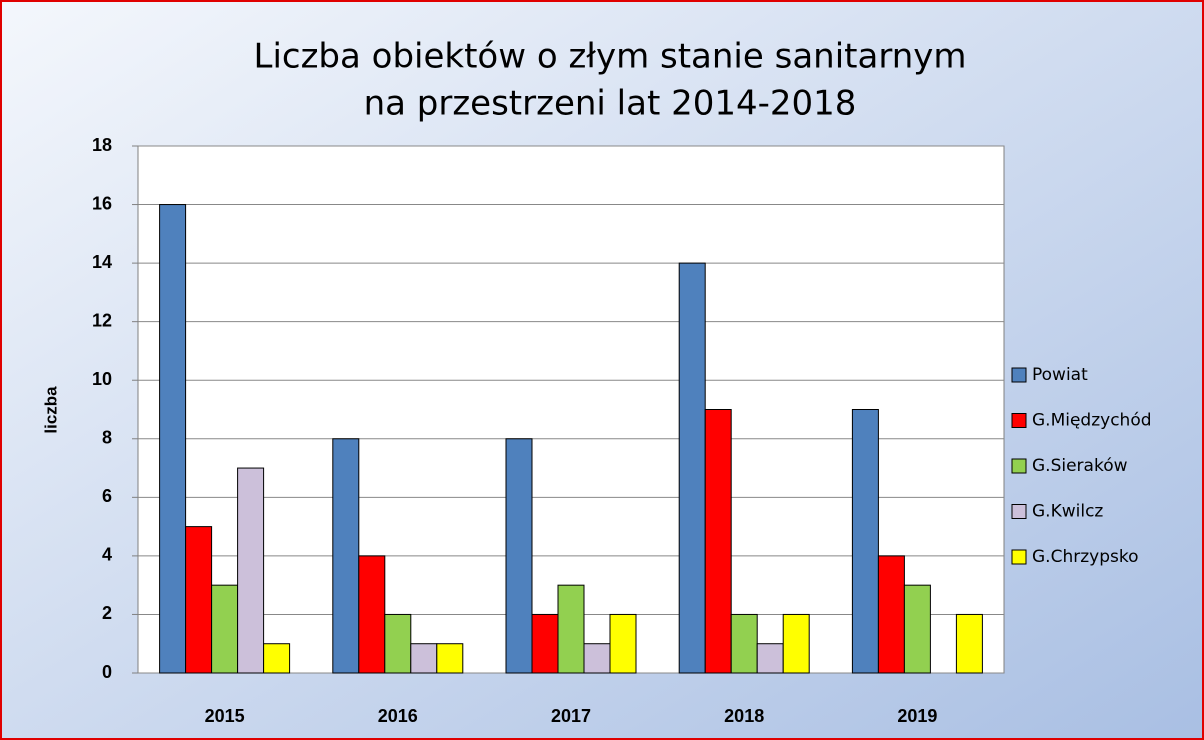 The height and width of the screenshot is (740, 1204). I want to click on y-tick-label: 10, so click(102, 379).